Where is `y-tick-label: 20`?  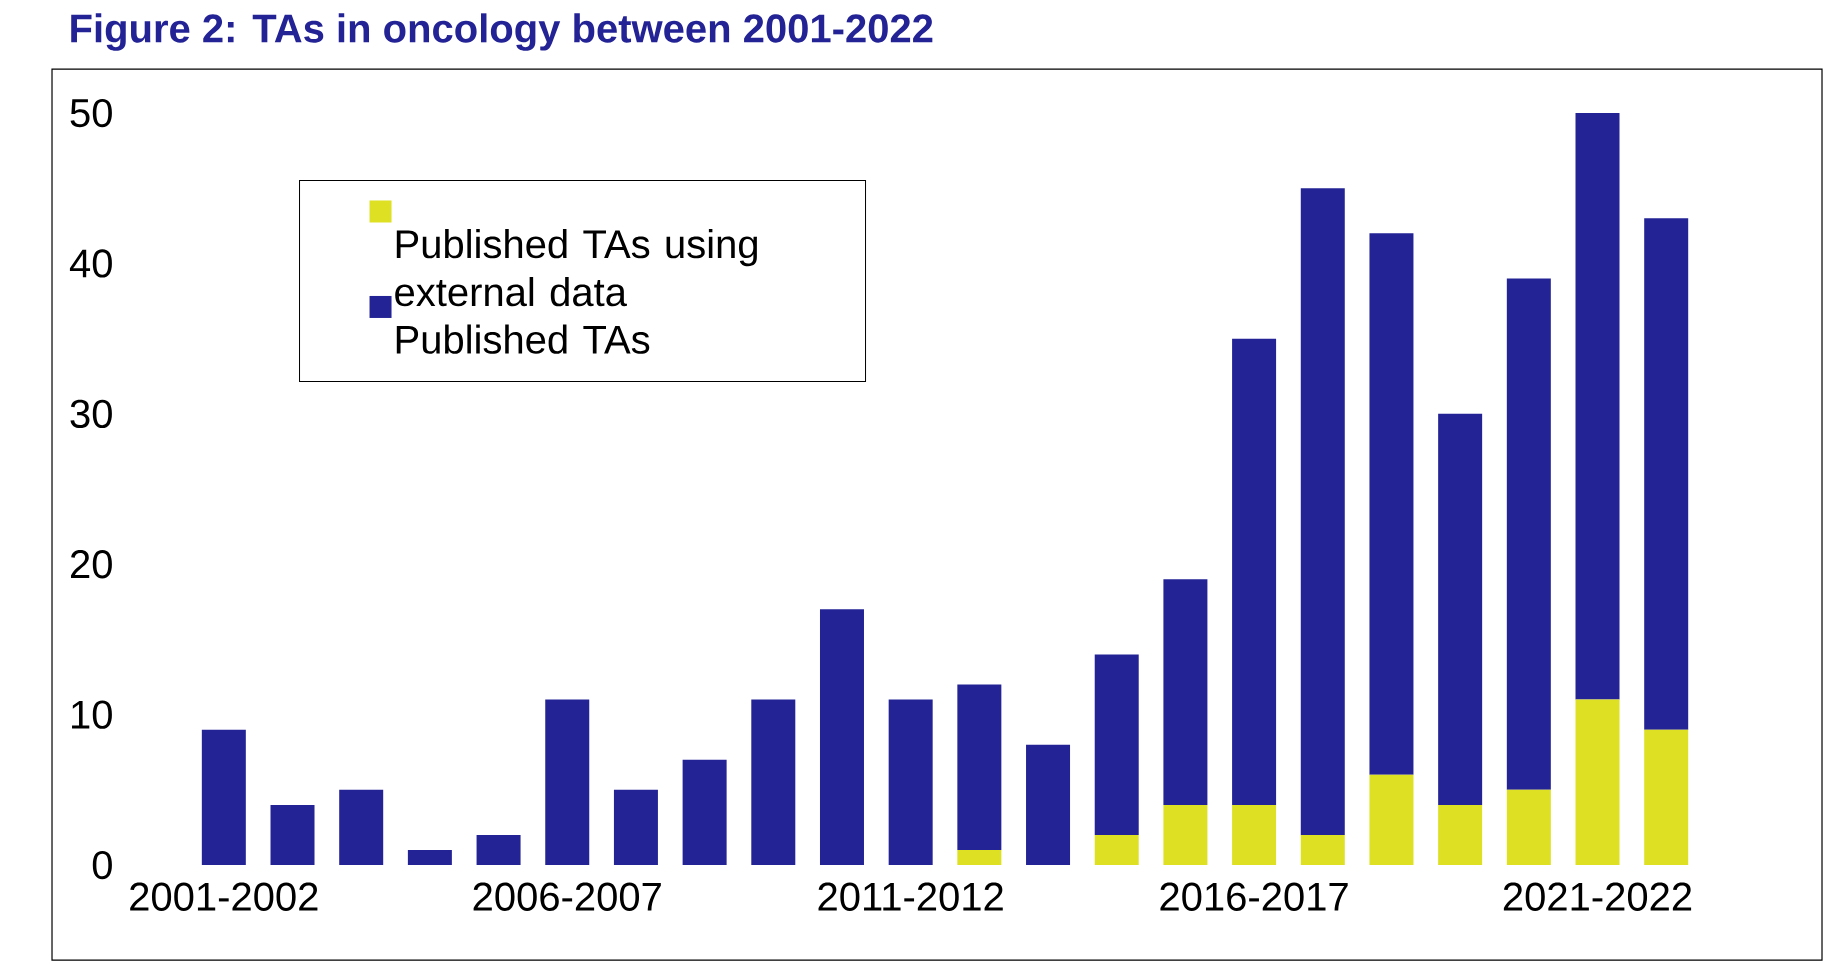
y-tick-label: 20 is located at coordinates (91, 564).